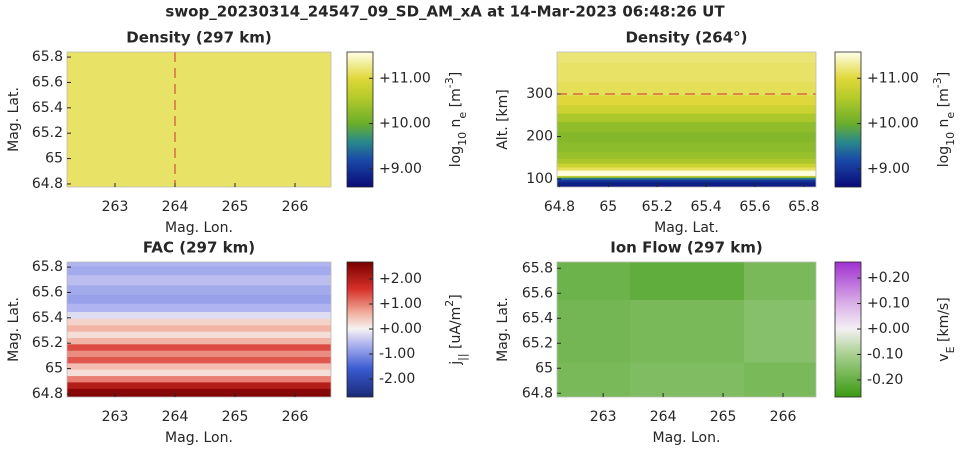 The height and width of the screenshot is (450, 975). I want to click on colorbar-tick-label: +0.10, so click(888, 304).